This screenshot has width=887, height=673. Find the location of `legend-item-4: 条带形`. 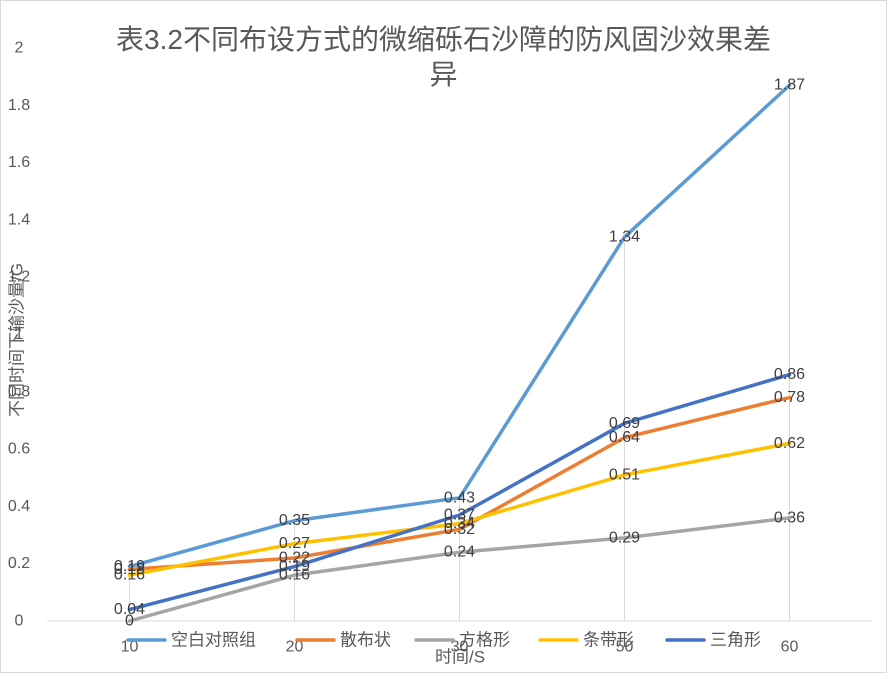

legend-item-4: 条带形 is located at coordinates (586, 640).